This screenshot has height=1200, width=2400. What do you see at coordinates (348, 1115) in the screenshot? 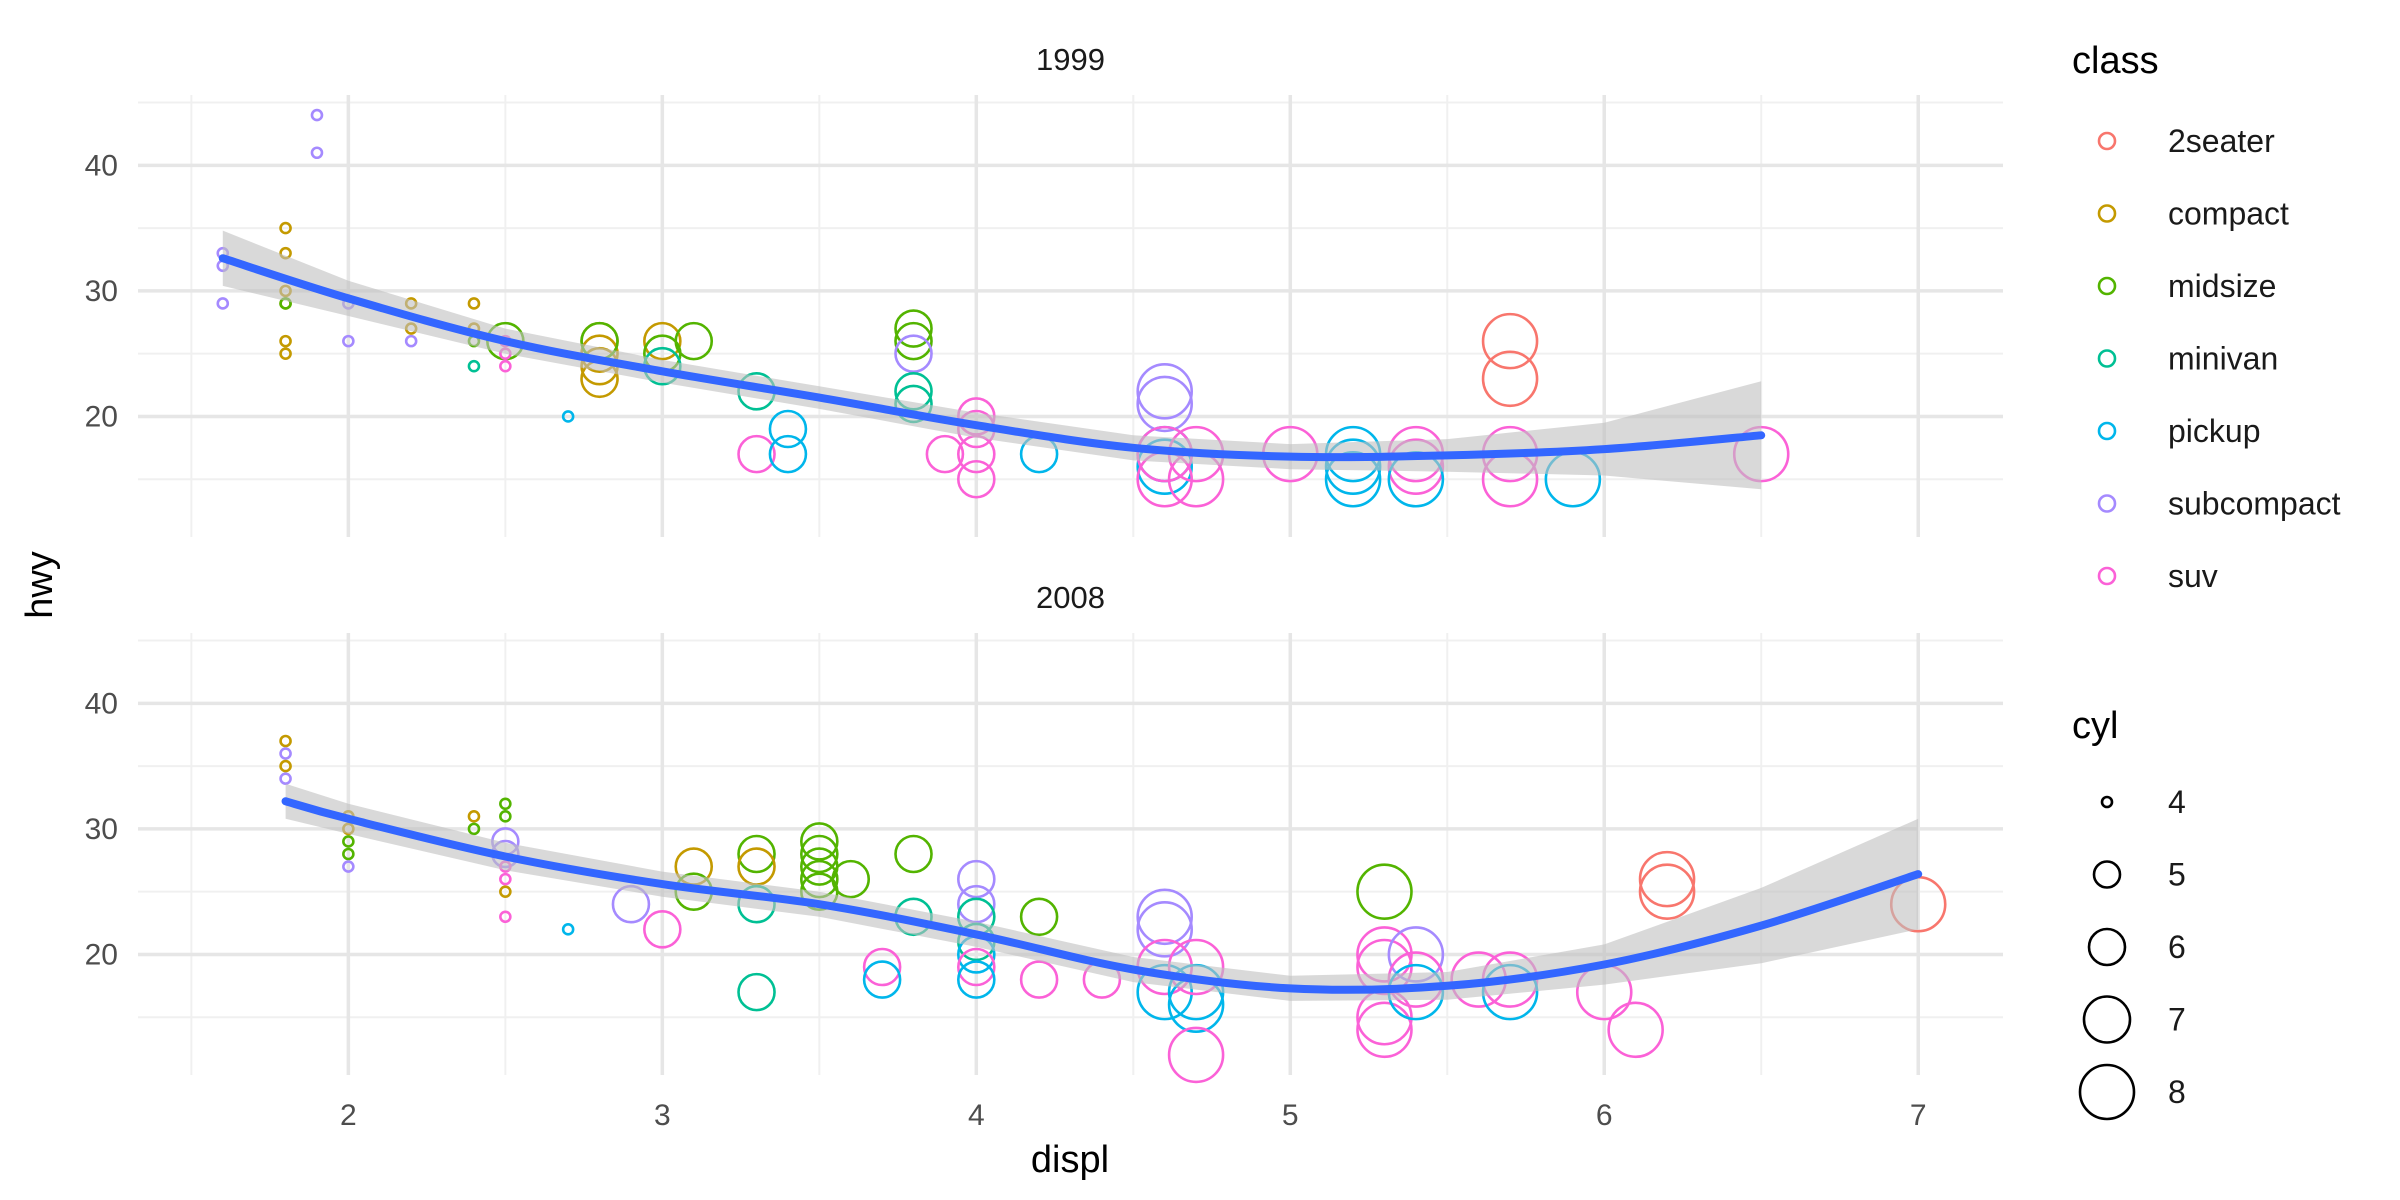
I see `x-tick-label: 2` at bounding box center [348, 1115].